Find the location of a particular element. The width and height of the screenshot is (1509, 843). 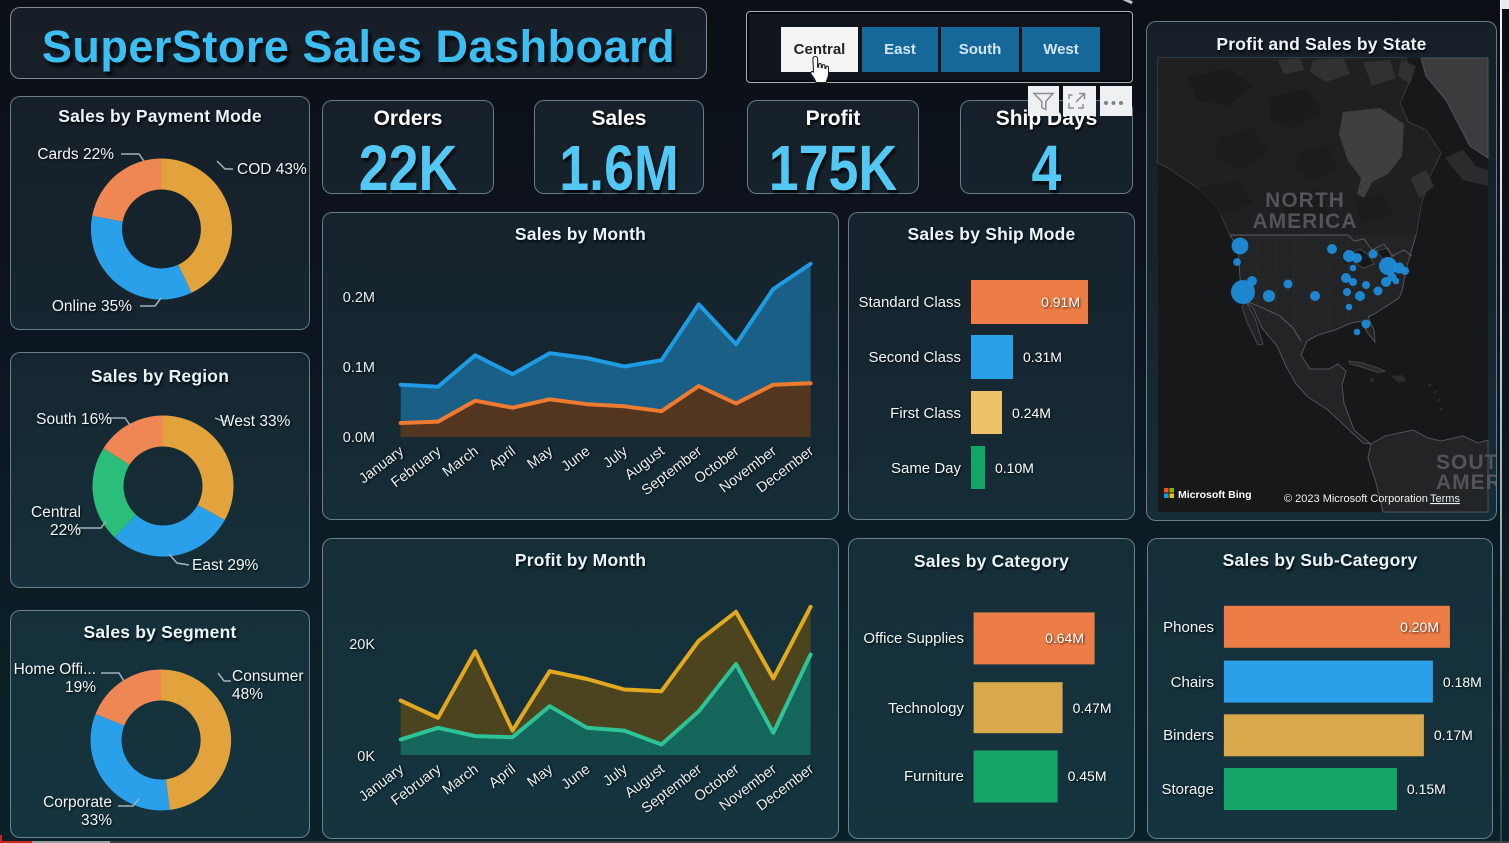

svg-text: Storage is located at coordinates (1187, 789).